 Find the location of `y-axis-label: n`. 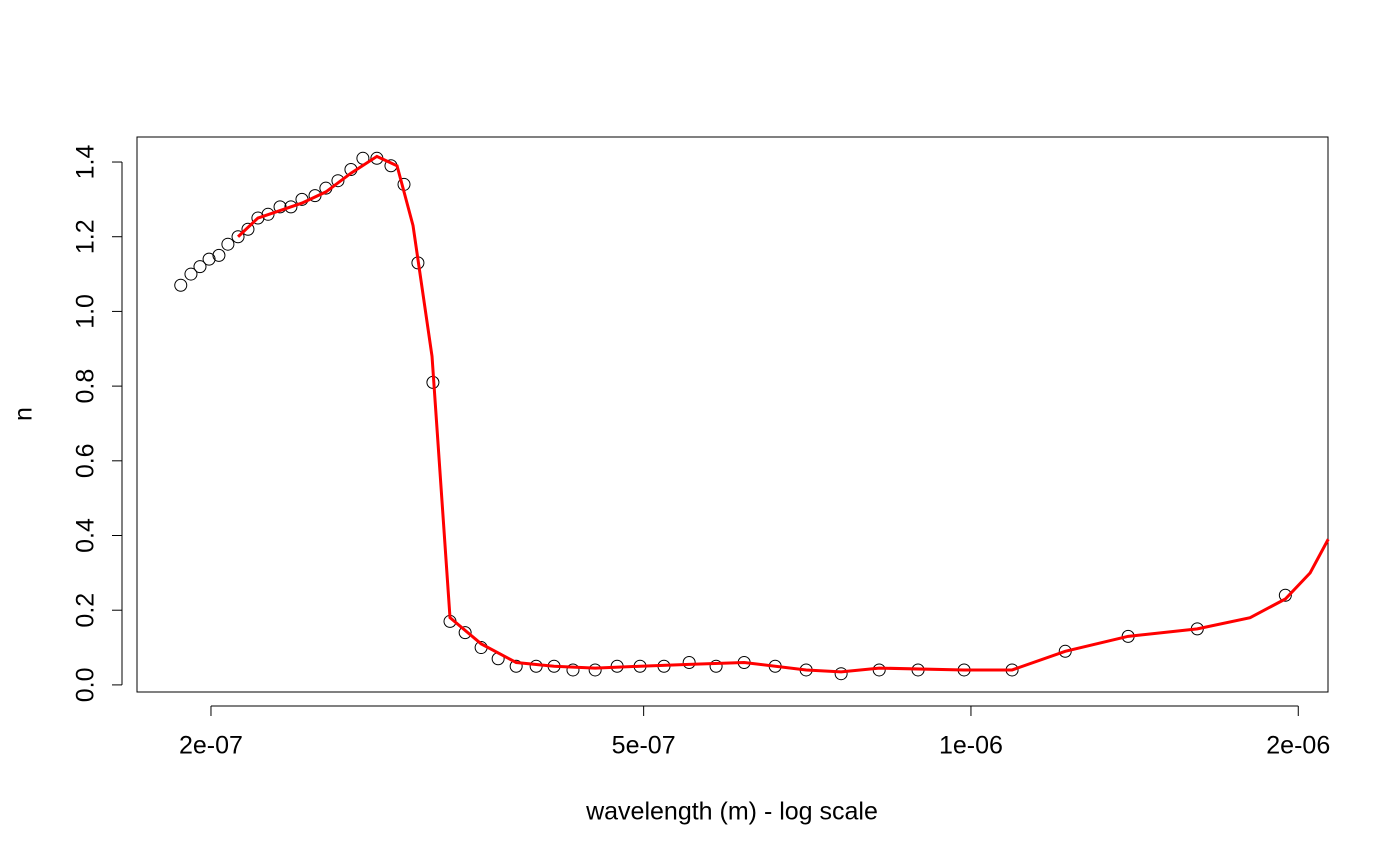

y-axis-label: n is located at coordinates (24, 414).